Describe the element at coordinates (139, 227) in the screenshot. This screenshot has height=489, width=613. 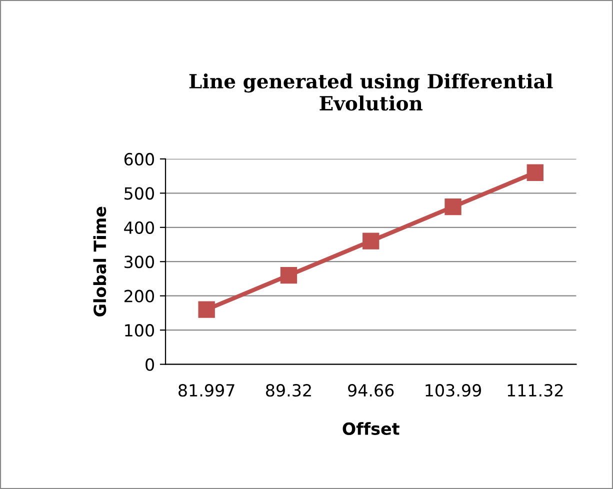
I see `y-tick-label: 400` at that location.